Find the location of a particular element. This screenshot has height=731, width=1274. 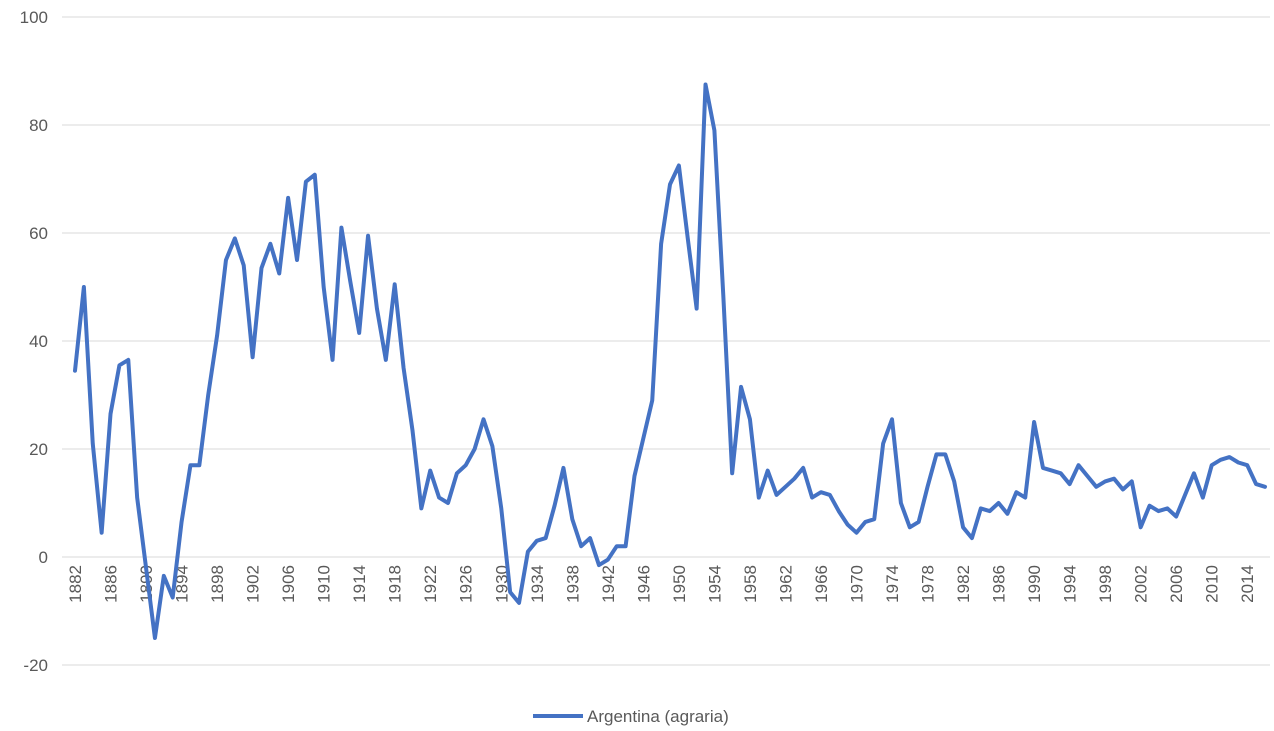

x-tick-label: 1906 is located at coordinates (288, 584).